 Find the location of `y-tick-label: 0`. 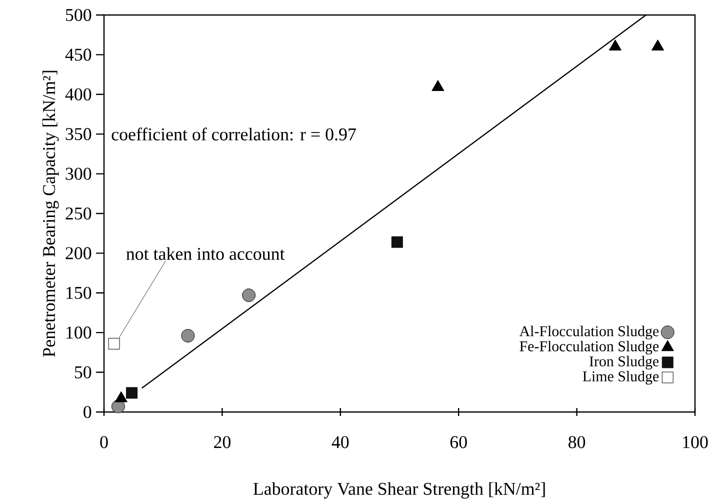

y-tick-label: 0 is located at coordinates (88, 412).